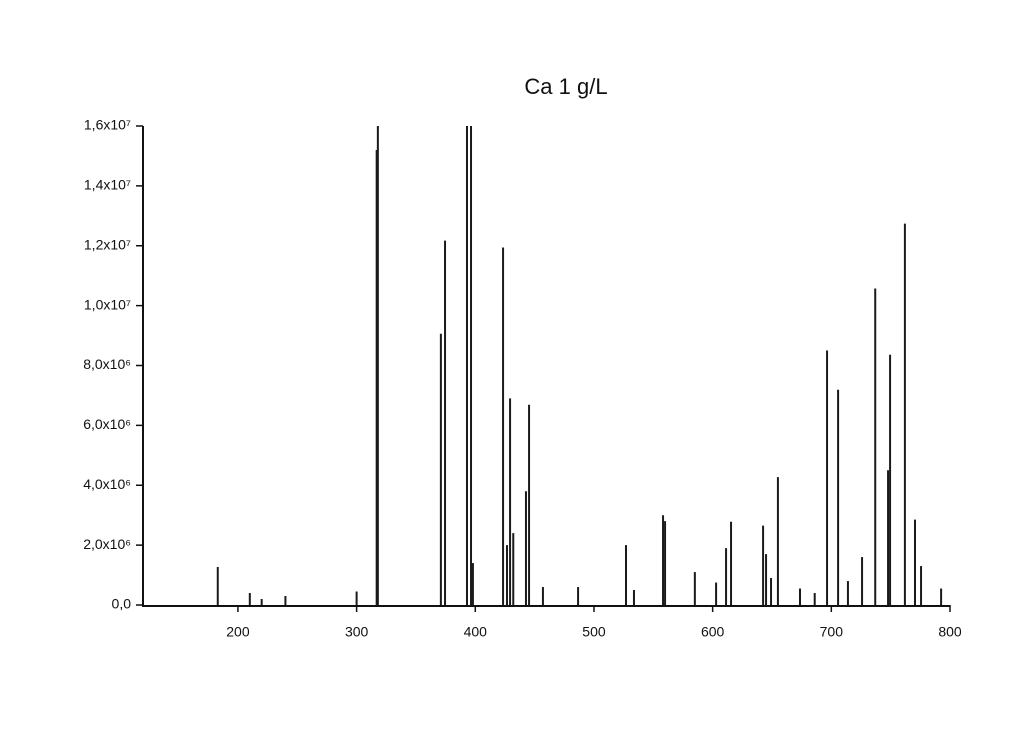 The height and width of the screenshot is (736, 1020). What do you see at coordinates (832, 632) in the screenshot?
I see `x-tick-label: 700` at bounding box center [832, 632].